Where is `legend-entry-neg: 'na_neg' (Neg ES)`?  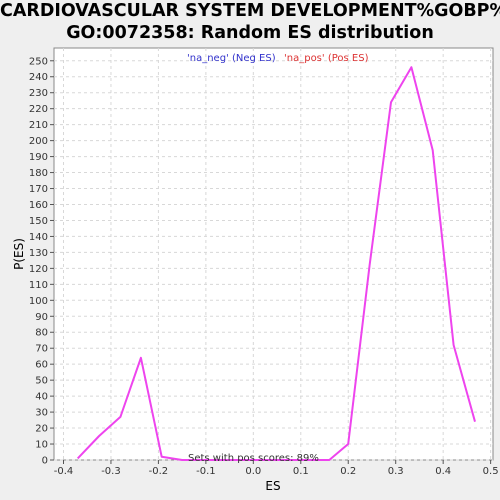 legend-entry-neg: 'na_neg' (Neg ES) is located at coordinates (231, 58).